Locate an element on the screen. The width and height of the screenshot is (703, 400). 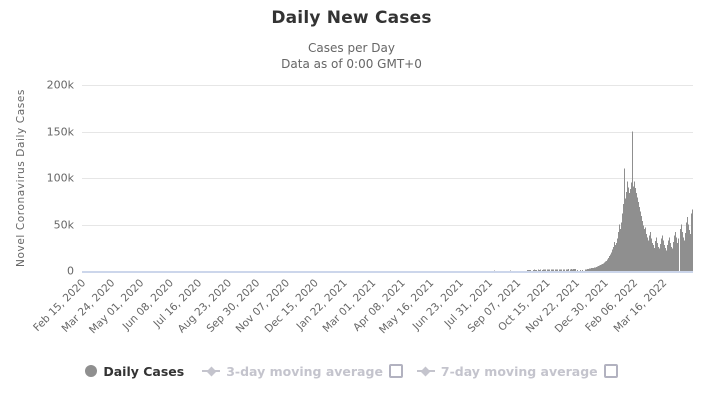
legend-item-daily-cases: Daily Cases is located at coordinates (134, 371).